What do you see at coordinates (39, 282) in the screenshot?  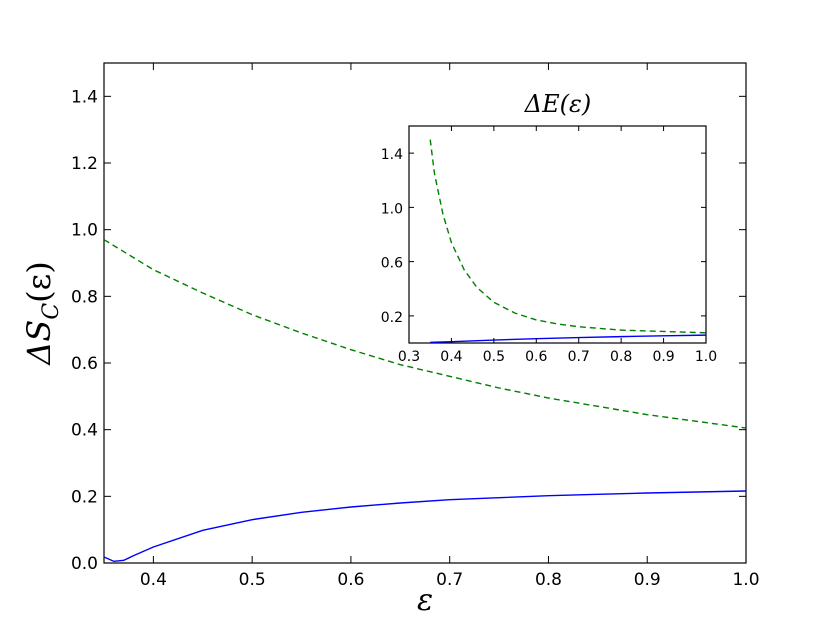 I see `y-axis-label-arg: (ε)` at bounding box center [39, 282].